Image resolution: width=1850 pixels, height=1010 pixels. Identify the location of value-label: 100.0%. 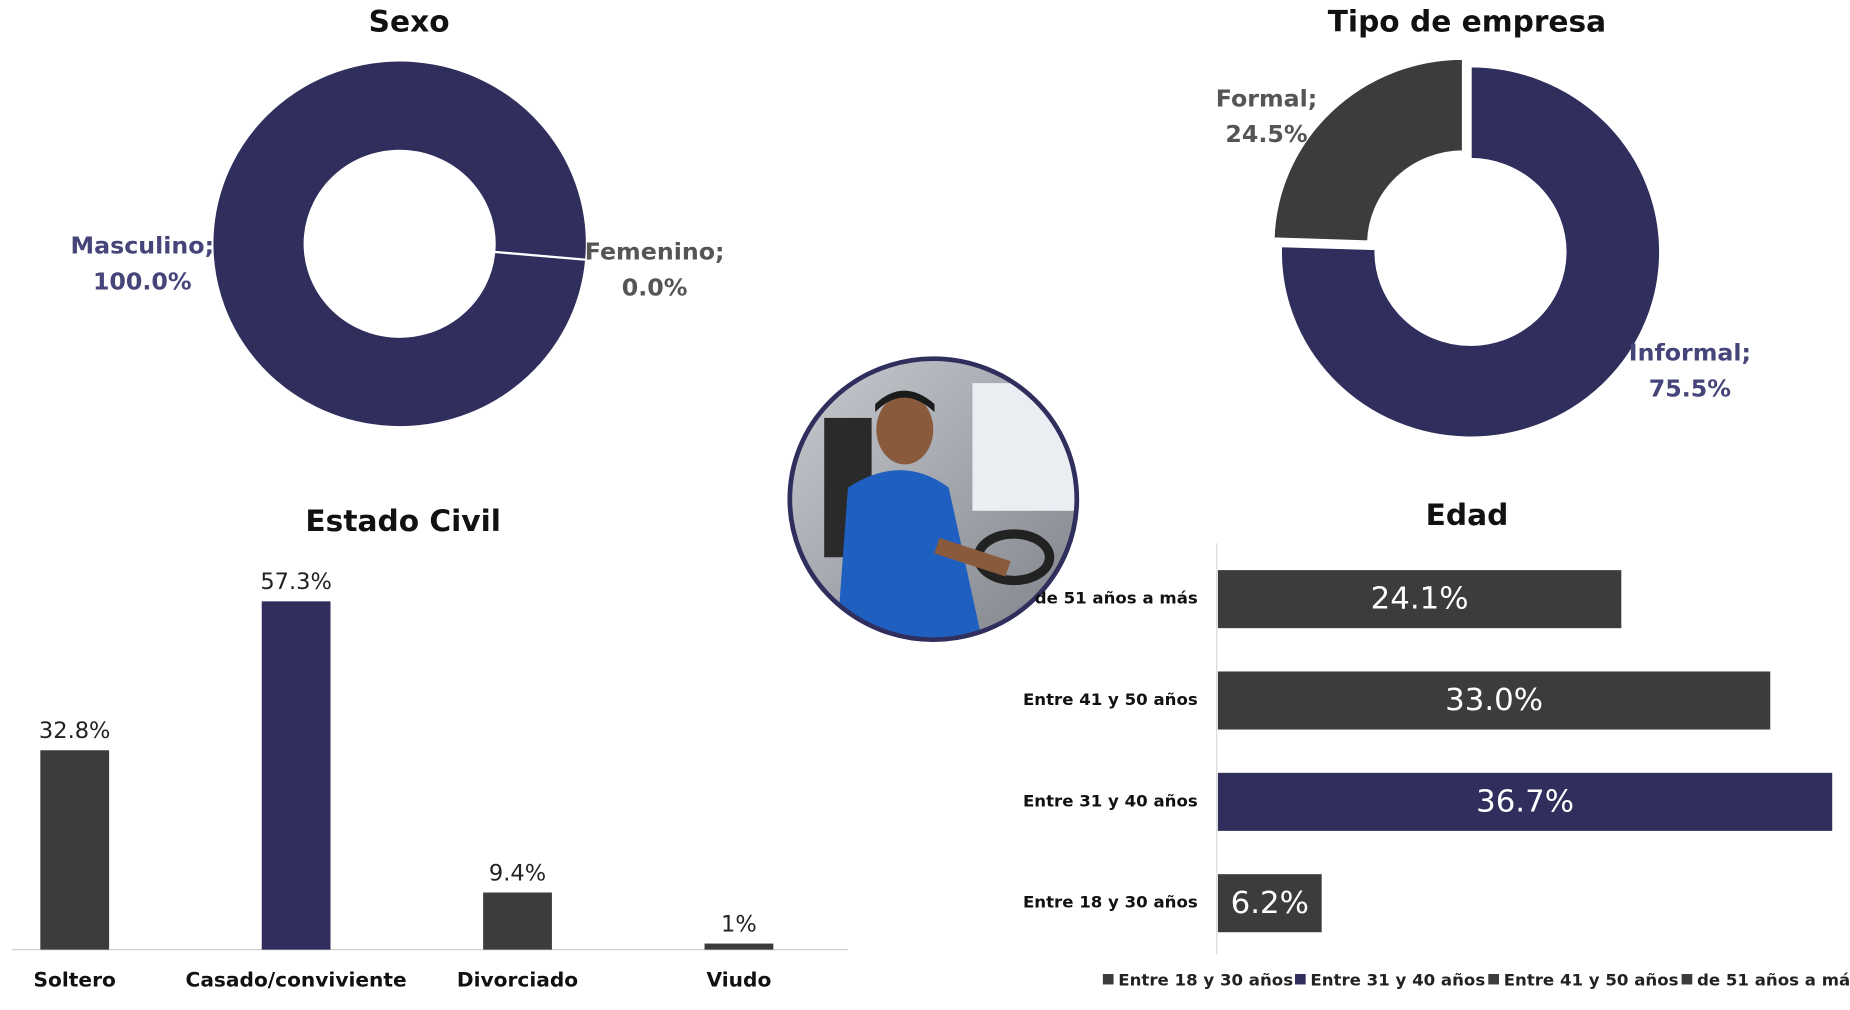
(142, 282).